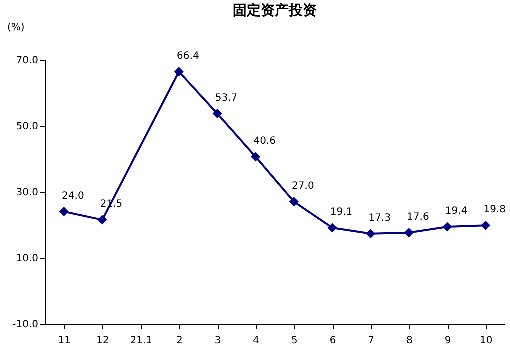 This screenshot has height=356, width=510. Describe the element at coordinates (27, 61) in the screenshot. I see `y-tick-label: 70.0` at that location.